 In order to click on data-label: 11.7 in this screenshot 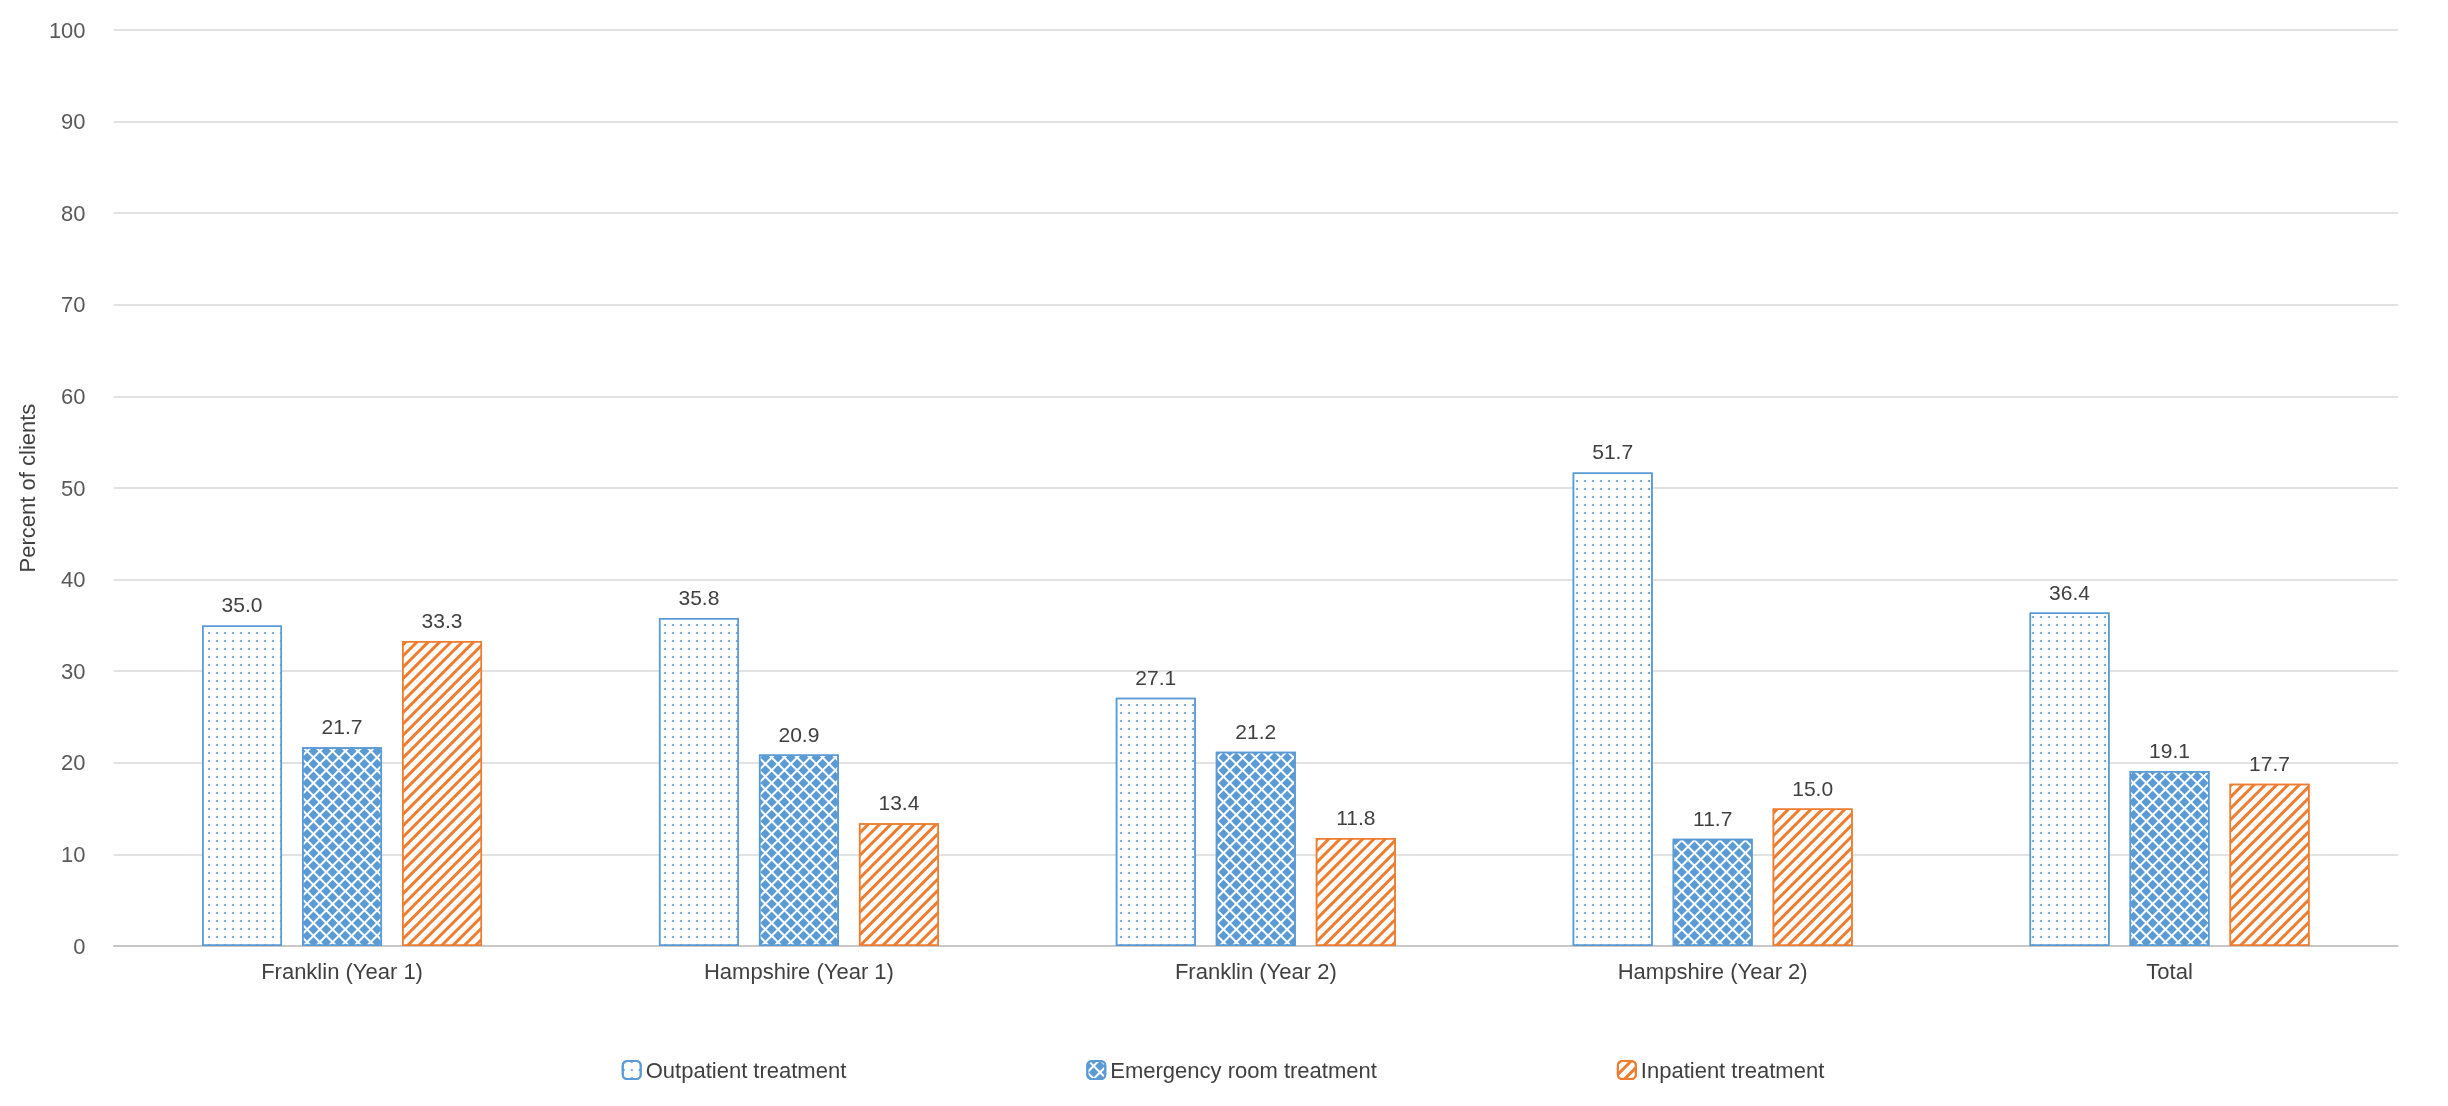, I will do `click(1713, 818)`.